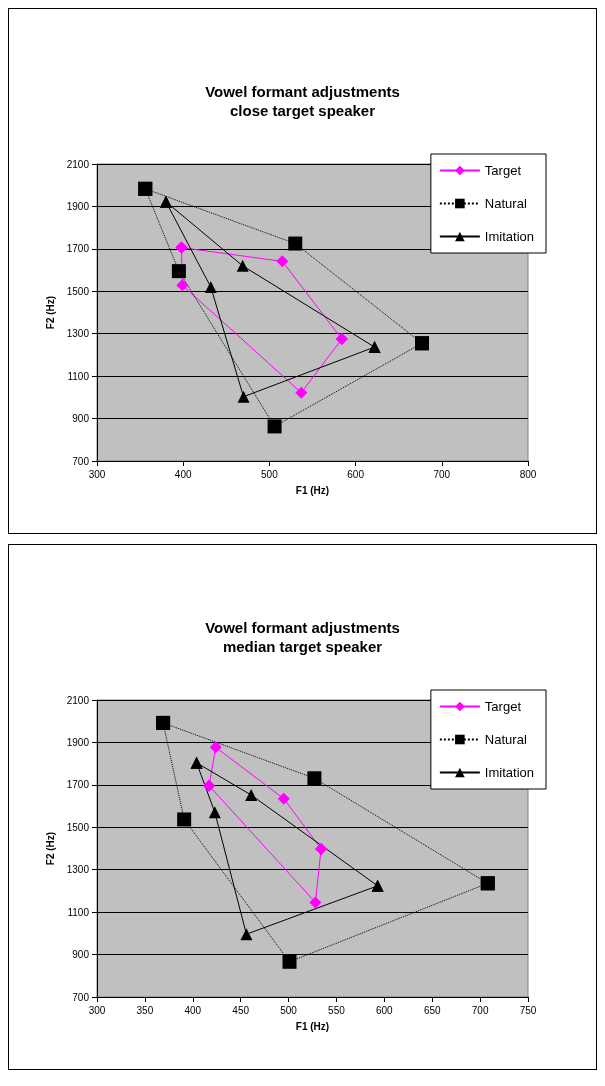 The height and width of the screenshot is (1086, 605). What do you see at coordinates (145, 1010) in the screenshot?
I see `x-tick-label: 350` at bounding box center [145, 1010].